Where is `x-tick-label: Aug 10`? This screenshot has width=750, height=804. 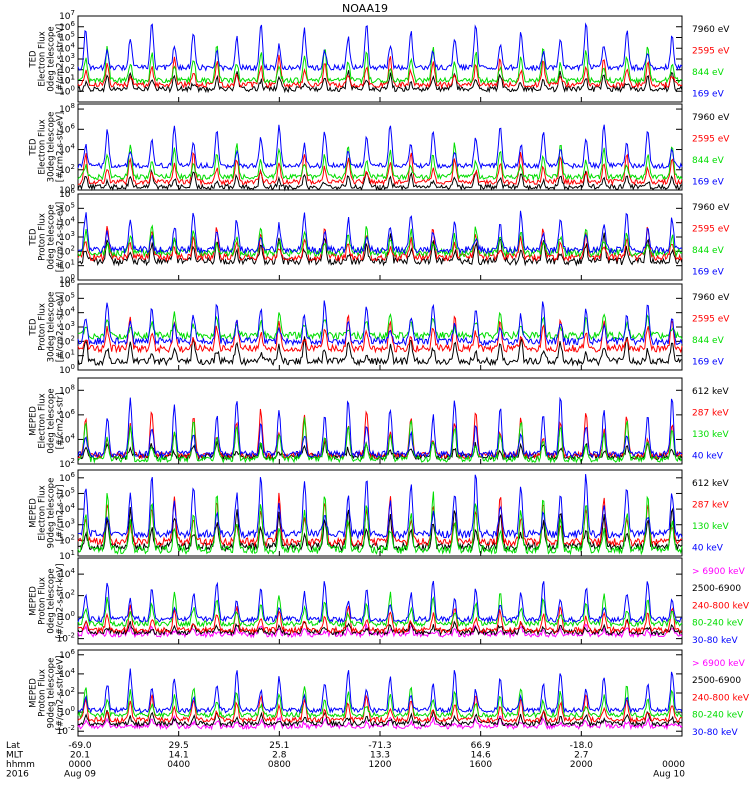 x-tick-label: Aug 10 is located at coordinates (669, 775).